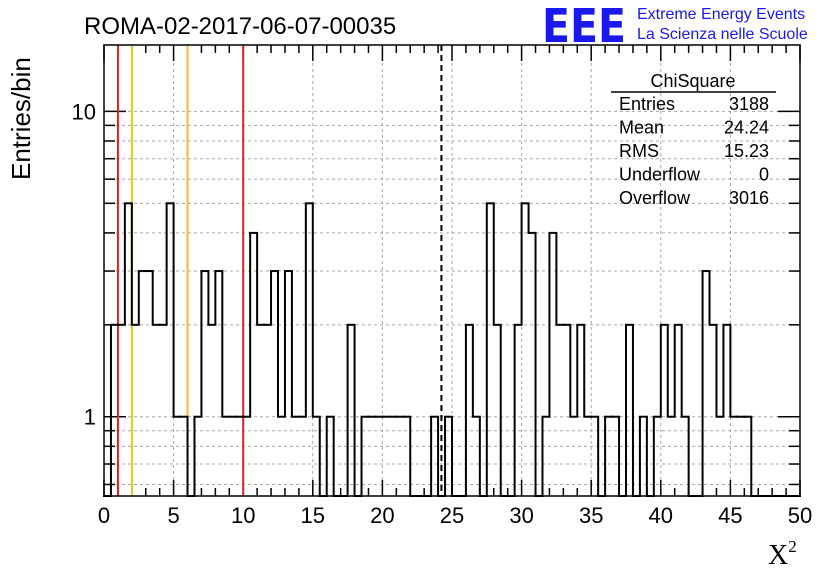 The height and width of the screenshot is (572, 836). What do you see at coordinates (749, 104) in the screenshot?
I see `stats-value: 3188` at bounding box center [749, 104].